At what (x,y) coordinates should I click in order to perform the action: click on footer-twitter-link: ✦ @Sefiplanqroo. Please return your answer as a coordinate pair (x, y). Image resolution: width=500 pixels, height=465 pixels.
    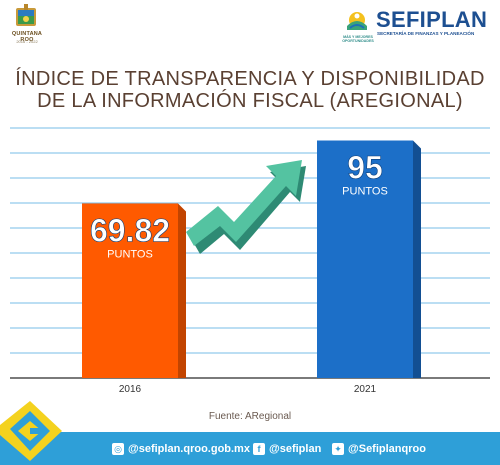
    Looking at the image, I should click on (379, 449).